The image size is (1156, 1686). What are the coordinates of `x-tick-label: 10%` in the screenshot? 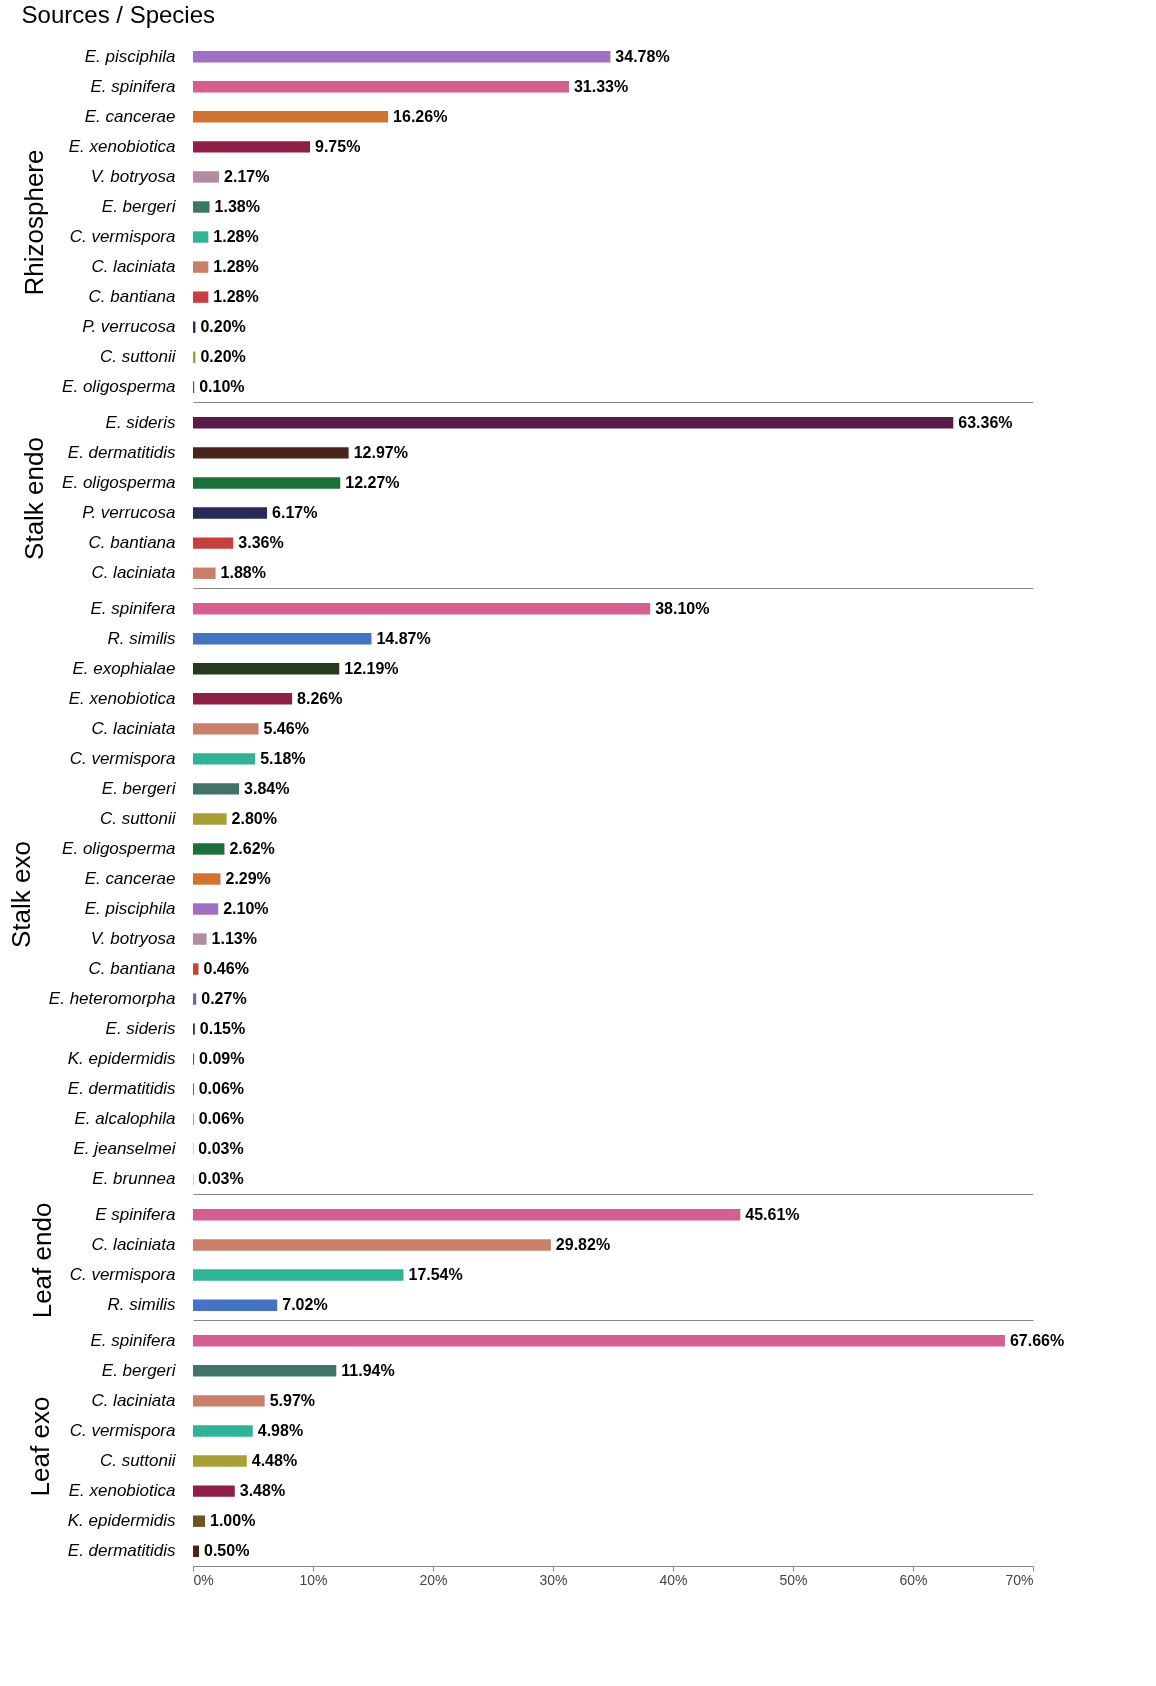 It's located at (313, 1579).